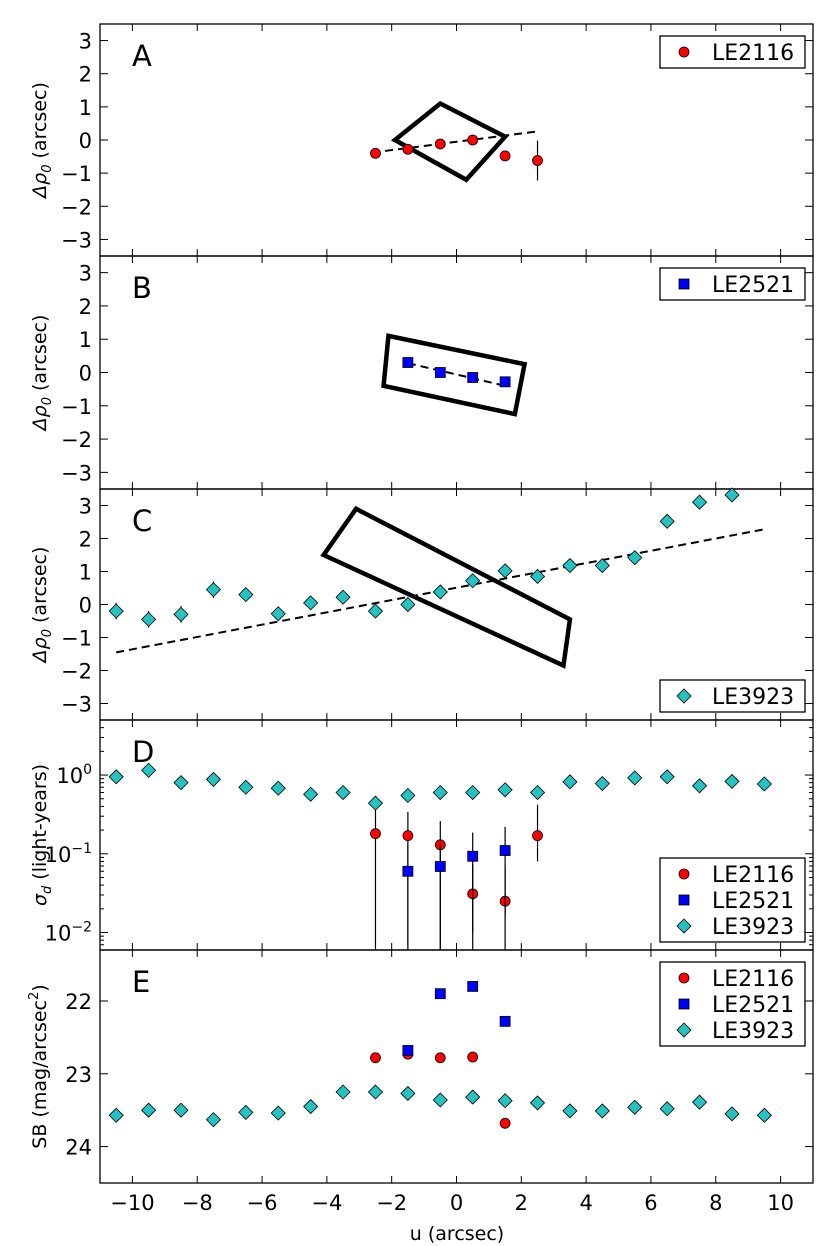 The height and width of the screenshot is (1246, 830). I want to click on x-tick-label: 8, so click(715, 1203).